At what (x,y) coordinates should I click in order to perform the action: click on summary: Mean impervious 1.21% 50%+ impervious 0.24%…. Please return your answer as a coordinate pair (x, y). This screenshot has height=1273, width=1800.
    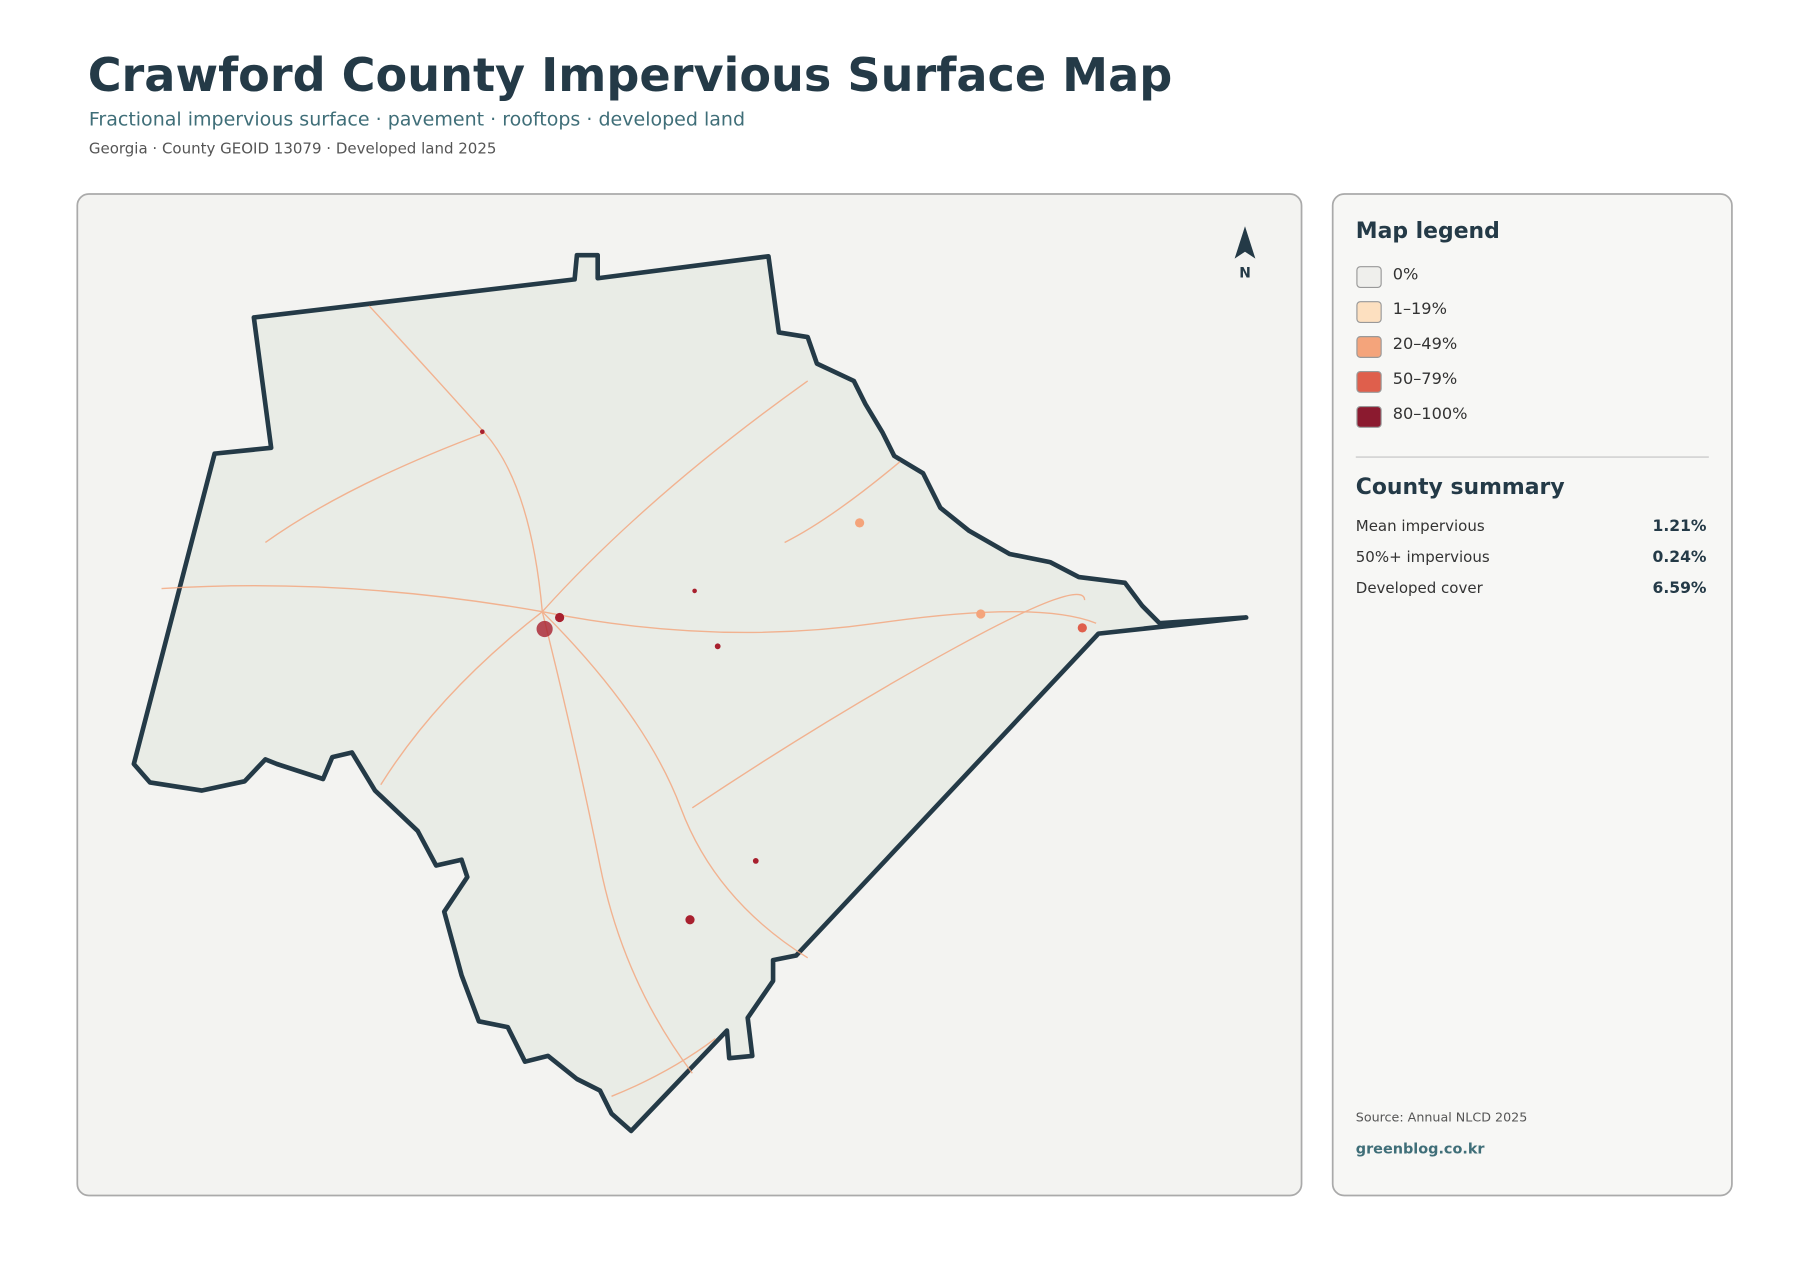
    Looking at the image, I should click on (1531, 557).